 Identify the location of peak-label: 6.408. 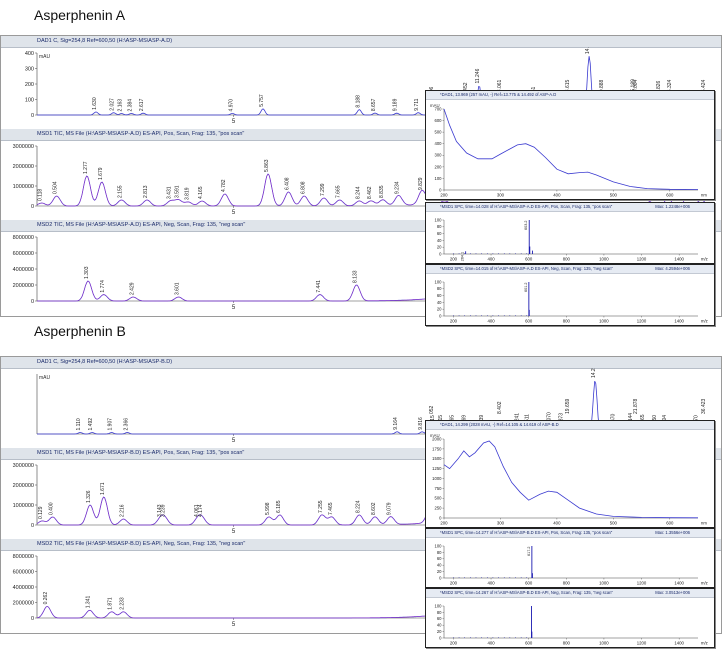
(288, 183).